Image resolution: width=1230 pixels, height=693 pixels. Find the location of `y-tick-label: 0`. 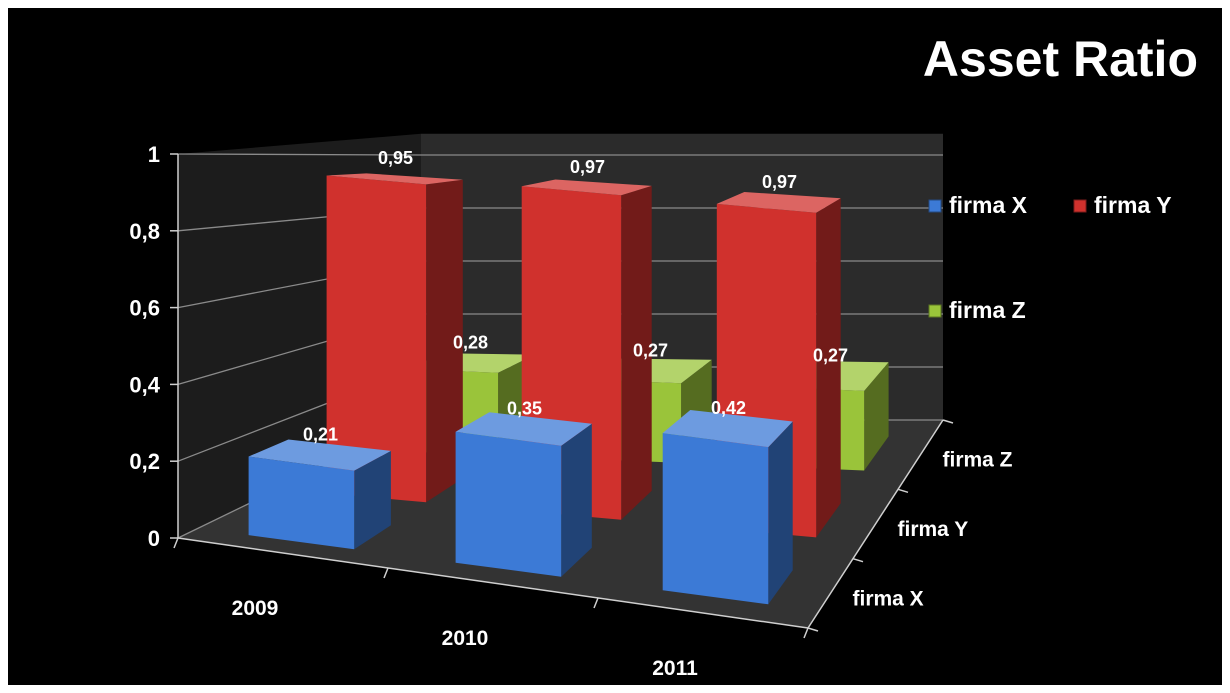

y-tick-label: 0 is located at coordinates (154, 538).